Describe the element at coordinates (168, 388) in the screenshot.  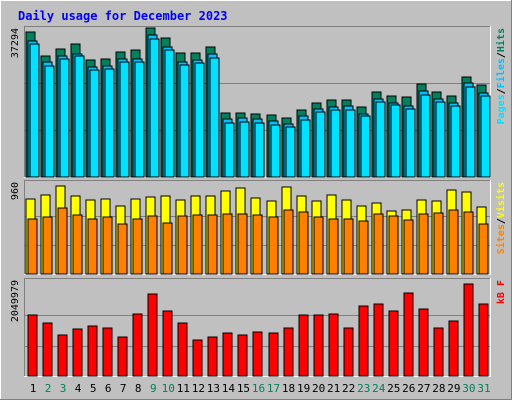
I see `x-tick-label: 10` at that location.